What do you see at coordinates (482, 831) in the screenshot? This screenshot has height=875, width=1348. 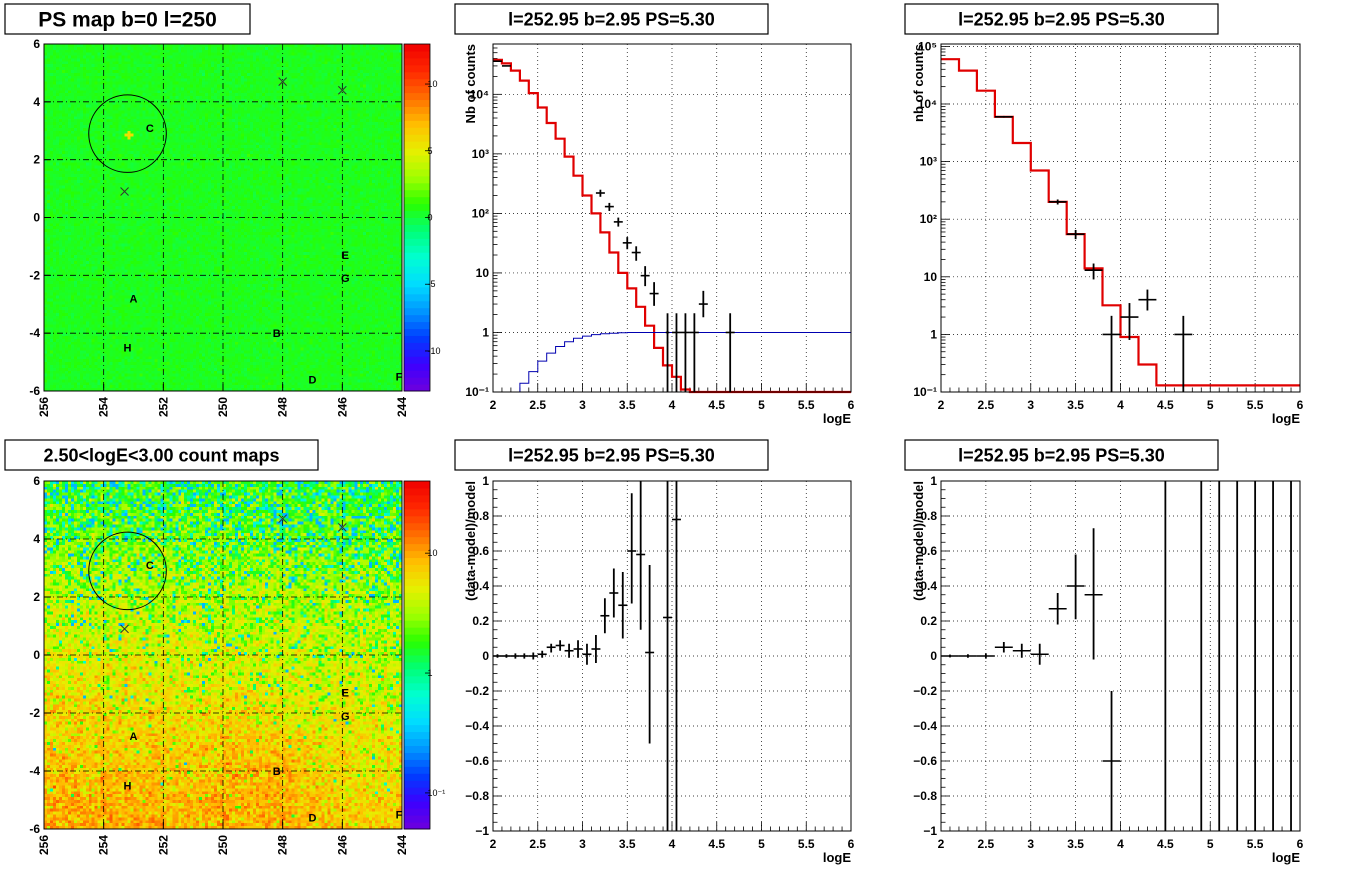 I see `y-tick-label: −1` at bounding box center [482, 831].